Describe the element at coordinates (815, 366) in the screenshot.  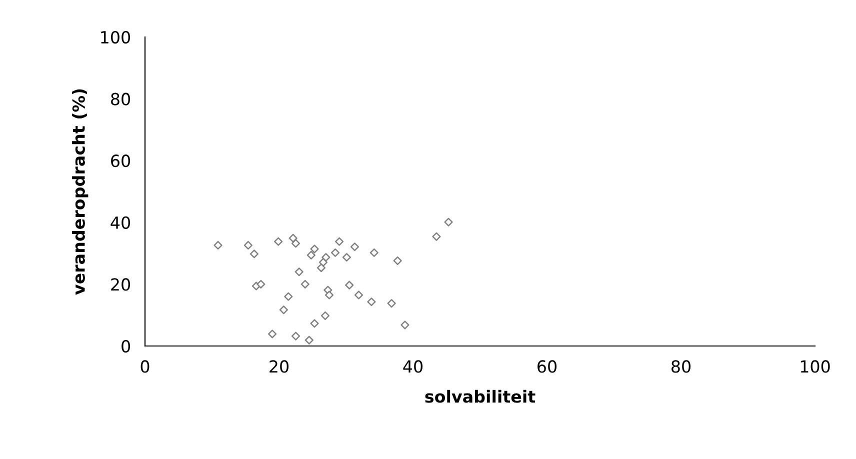
I see `x-tick-label: 100` at that location.